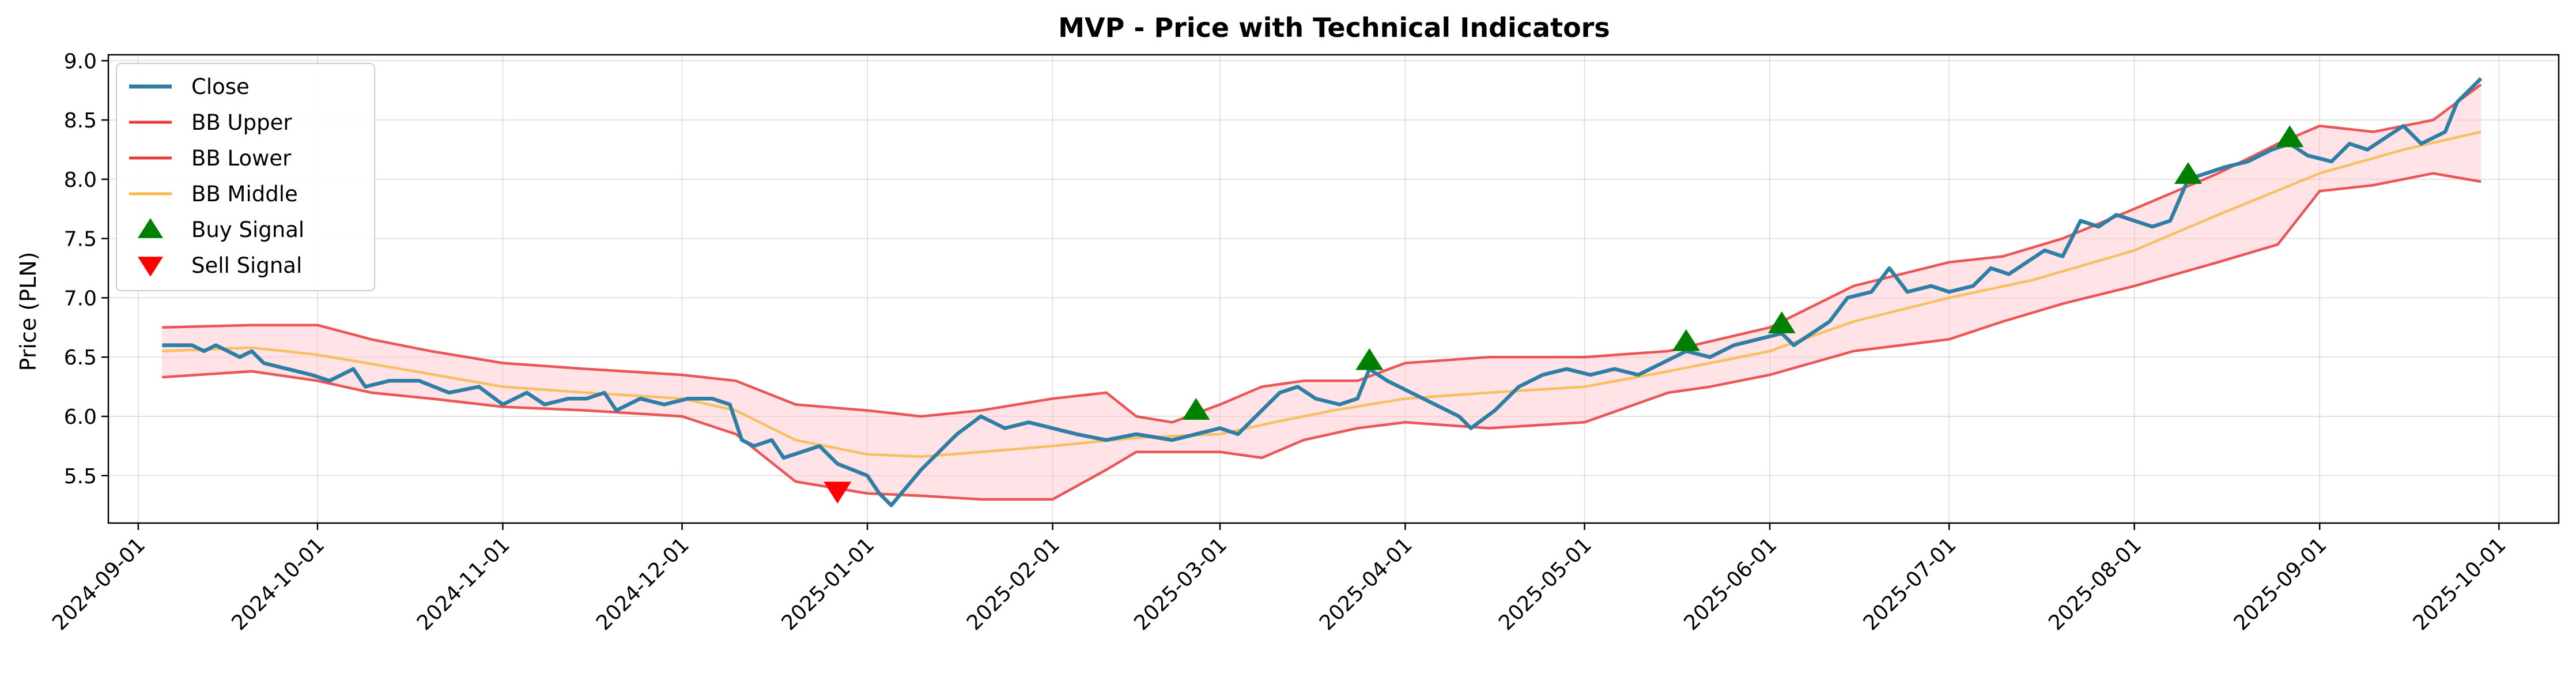  I want to click on legend-label-bb-upper: BB Upper, so click(241, 122).